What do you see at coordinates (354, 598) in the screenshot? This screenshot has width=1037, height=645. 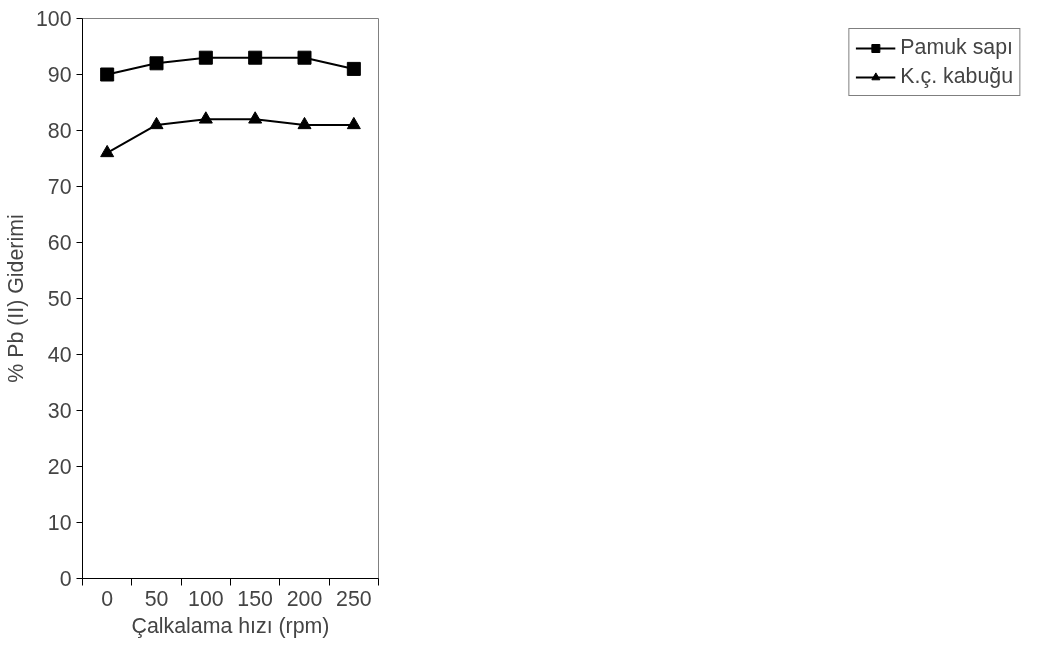 I see `x-tick-label: 250` at bounding box center [354, 598].